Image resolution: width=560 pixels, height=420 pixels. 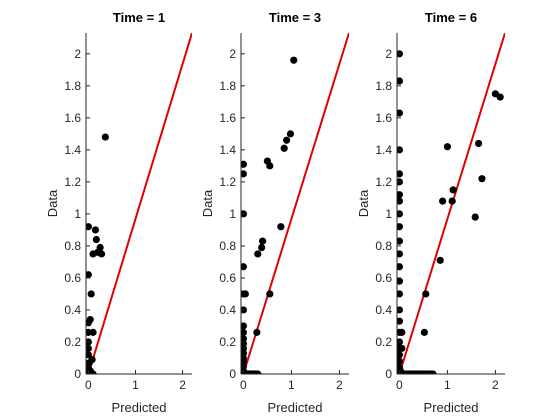 What do you see at coordinates (339, 385) in the screenshot?
I see `x-tick-label: 2` at bounding box center [339, 385].